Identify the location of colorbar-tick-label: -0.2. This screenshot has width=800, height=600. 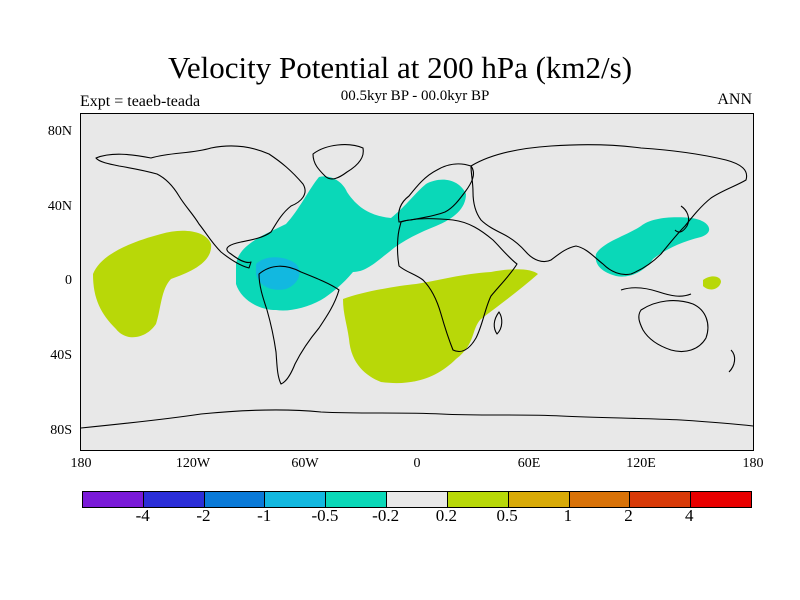
(386, 515).